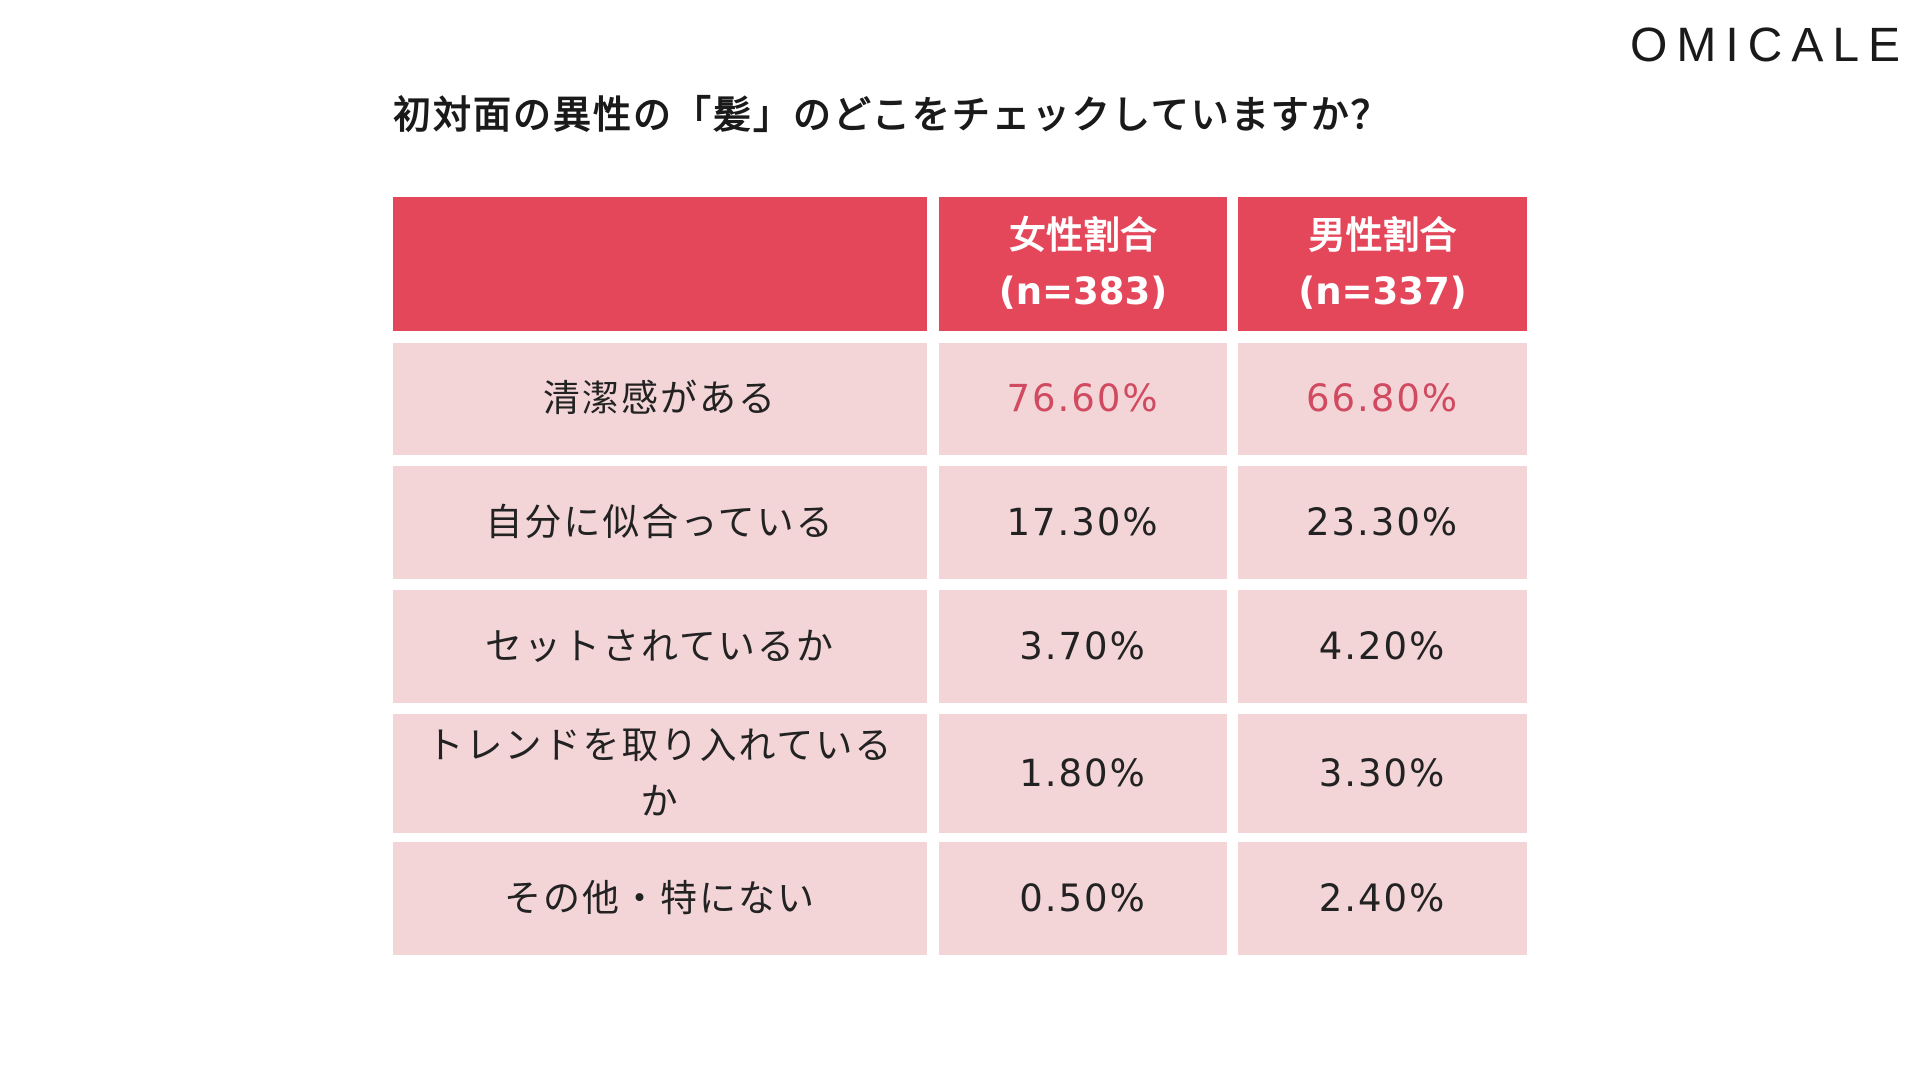 This screenshot has height=1080, width=1920. What do you see at coordinates (660, 773) in the screenshot?
I see `row-label: トレンドを取り入れているか` at bounding box center [660, 773].